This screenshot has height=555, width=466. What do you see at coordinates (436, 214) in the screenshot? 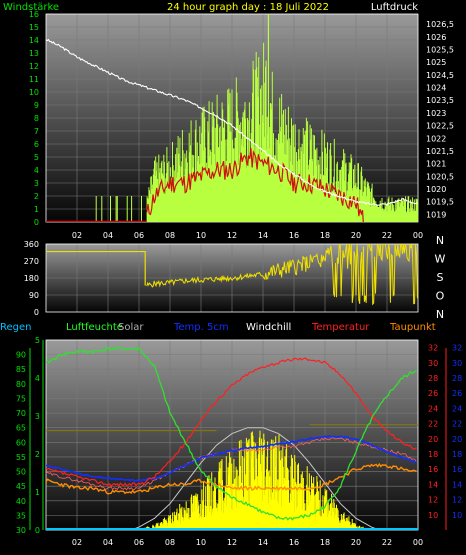
I see `y-right-tick-label: 1019` at bounding box center [436, 214].